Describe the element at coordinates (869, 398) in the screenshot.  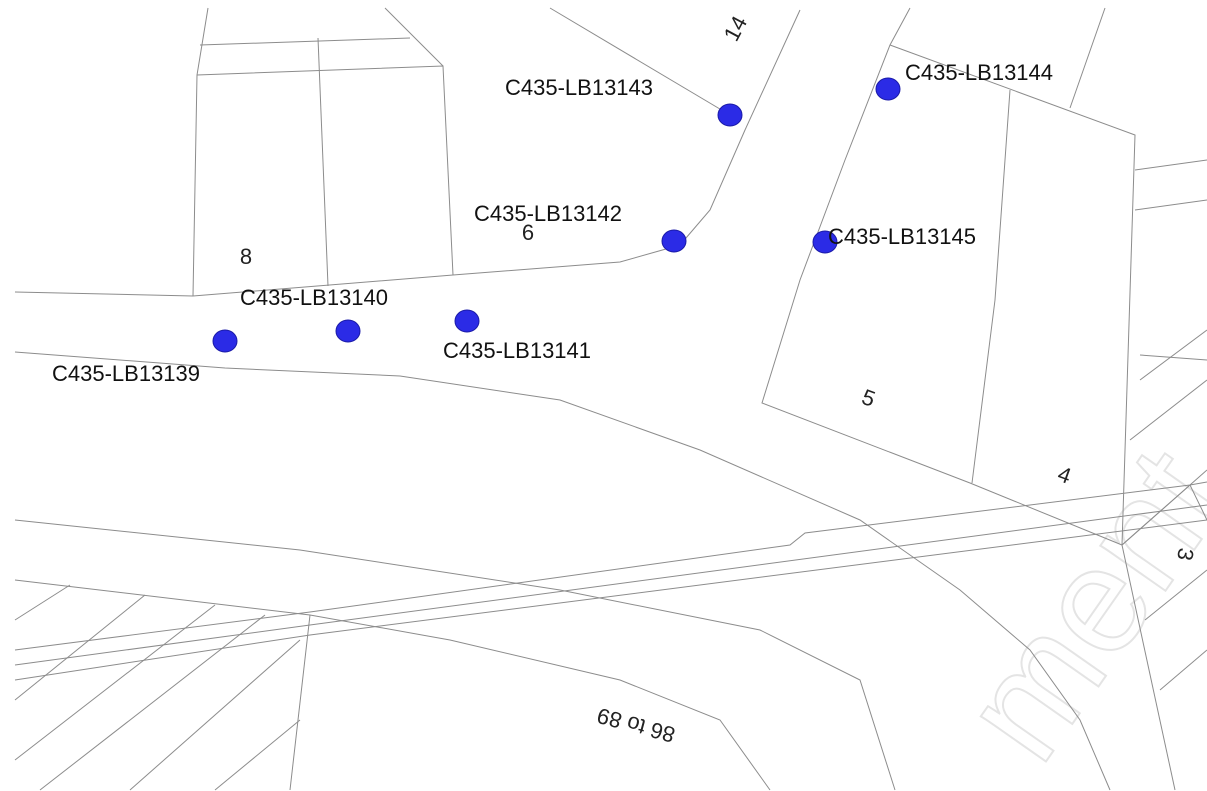
I see `parcel-number: 5` at that location.